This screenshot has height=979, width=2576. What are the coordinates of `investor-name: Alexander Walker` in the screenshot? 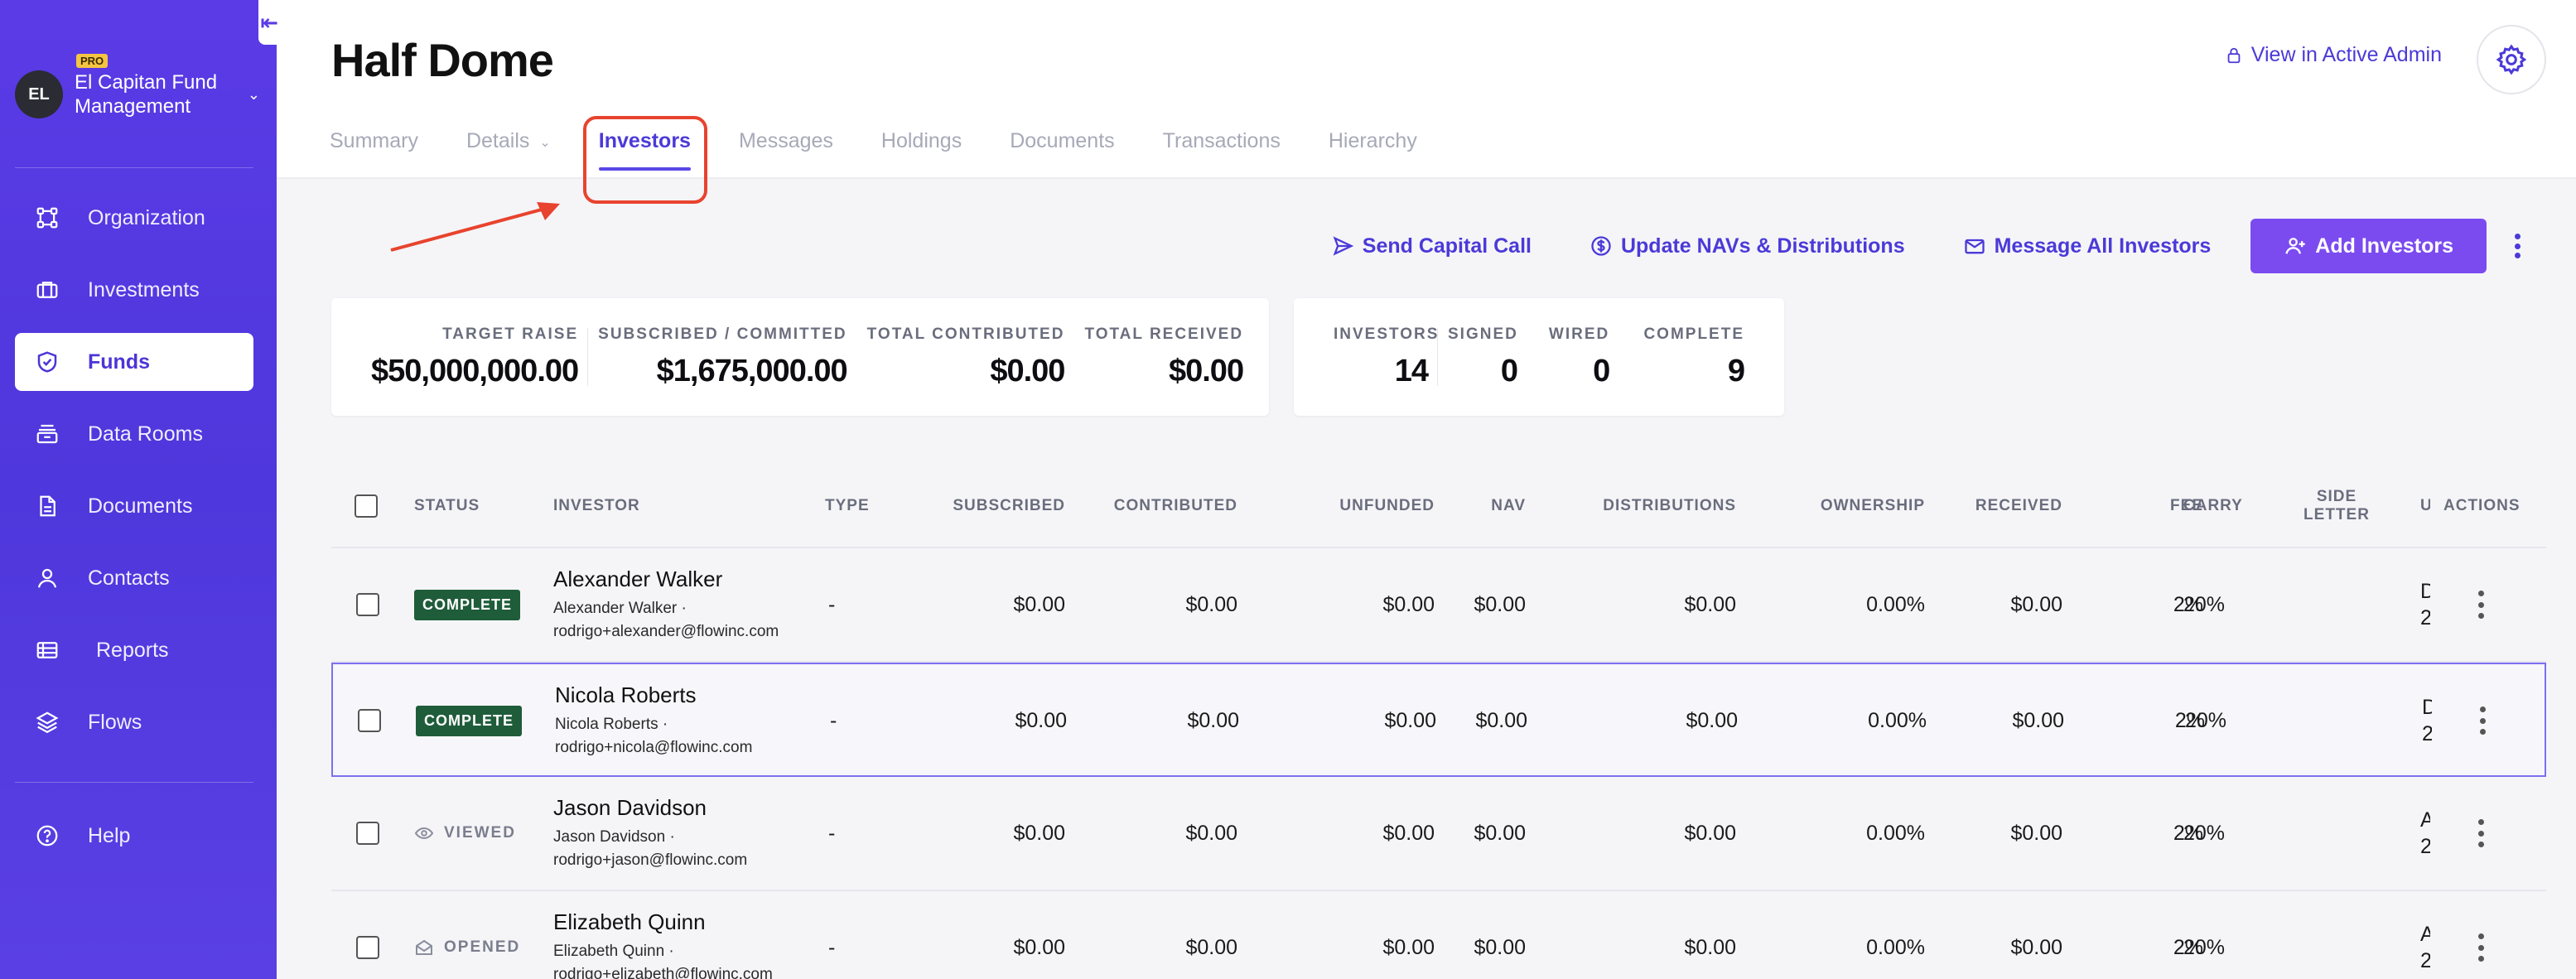 It's located at (638, 578).